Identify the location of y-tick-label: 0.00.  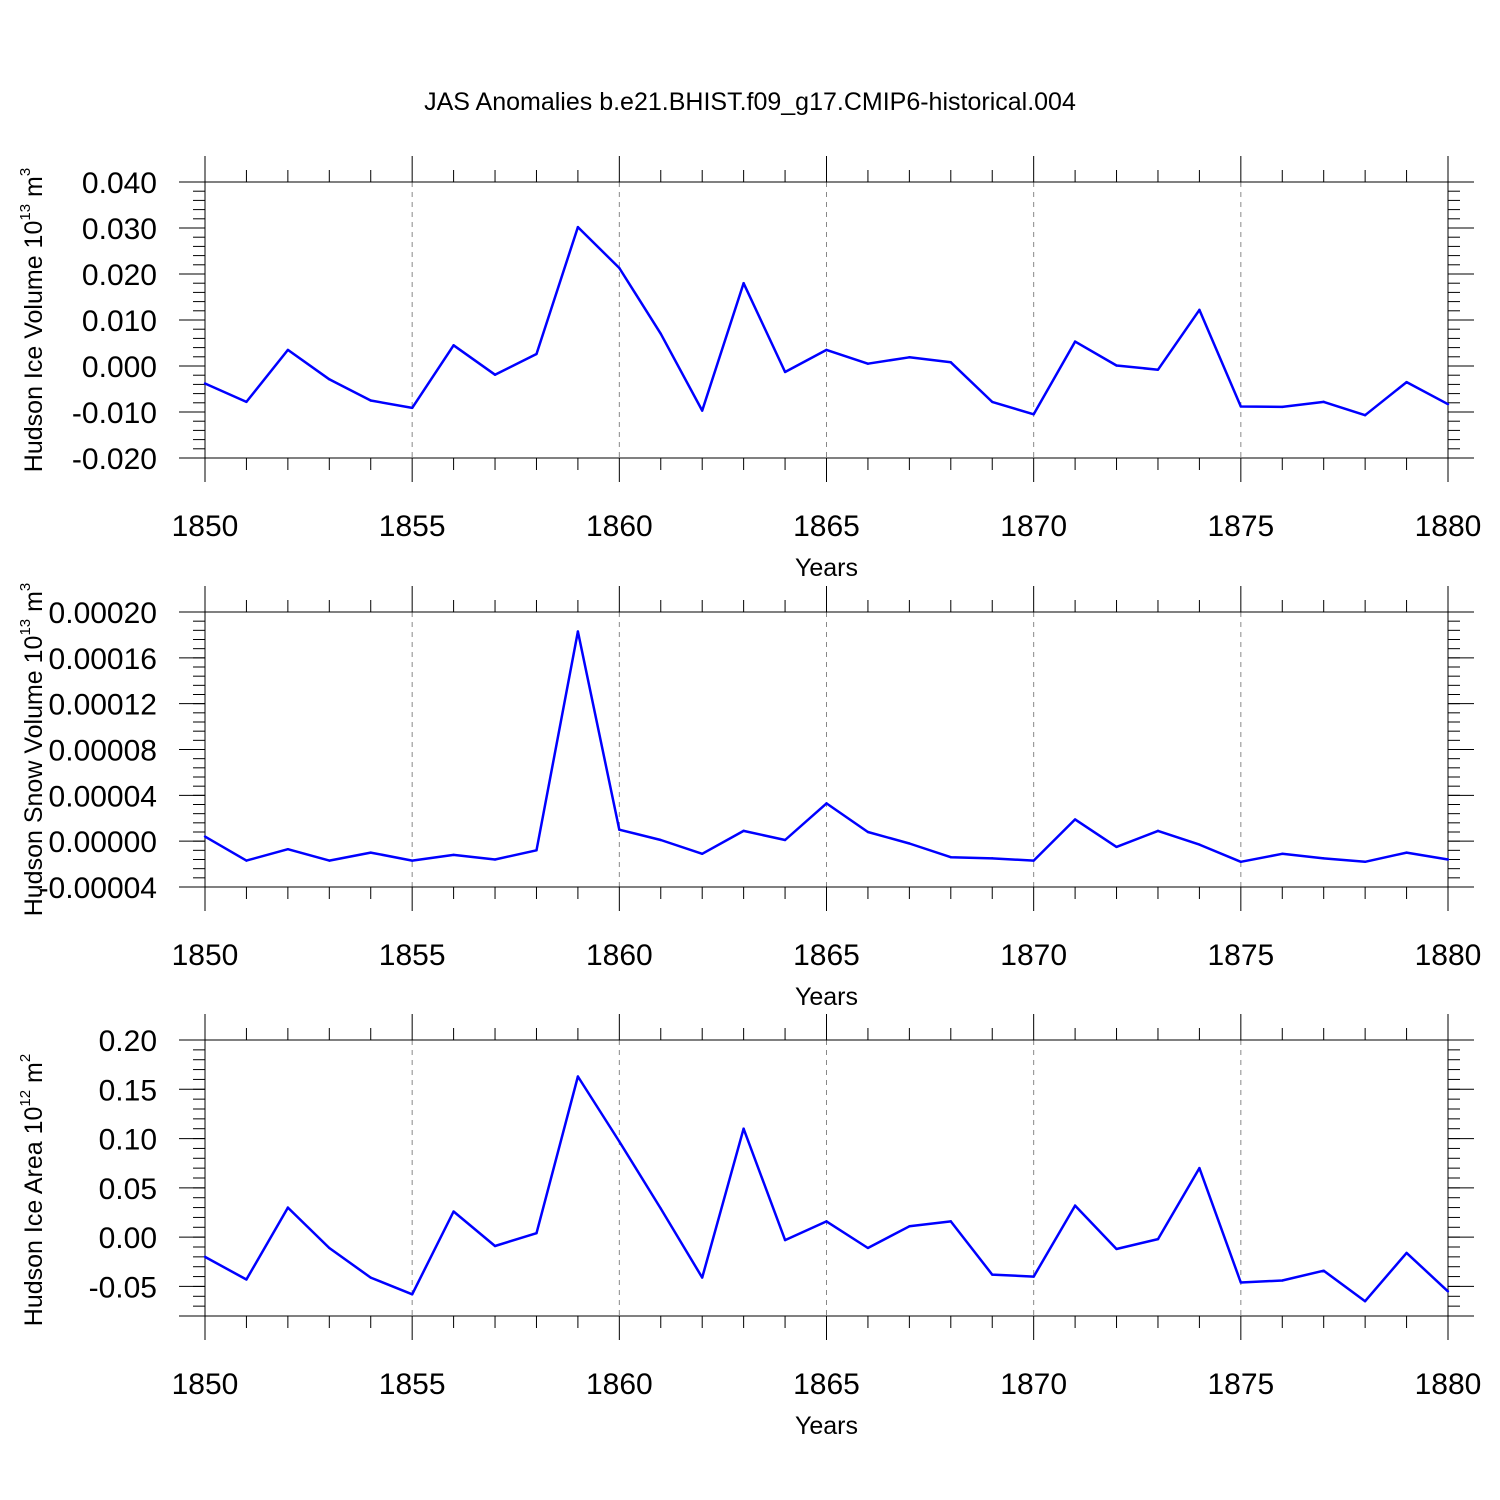
(128, 1238).